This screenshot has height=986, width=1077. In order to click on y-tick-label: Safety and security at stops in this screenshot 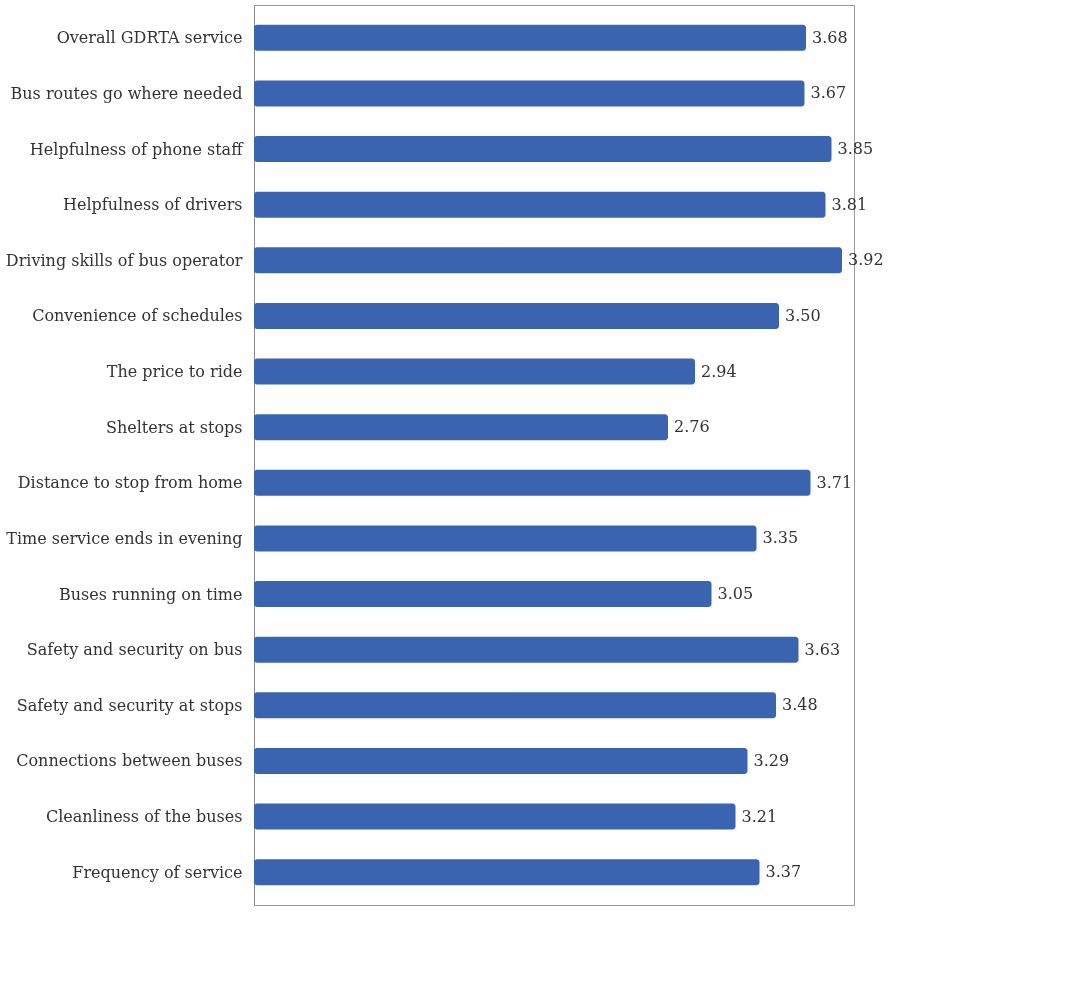, I will do `click(129, 705)`.